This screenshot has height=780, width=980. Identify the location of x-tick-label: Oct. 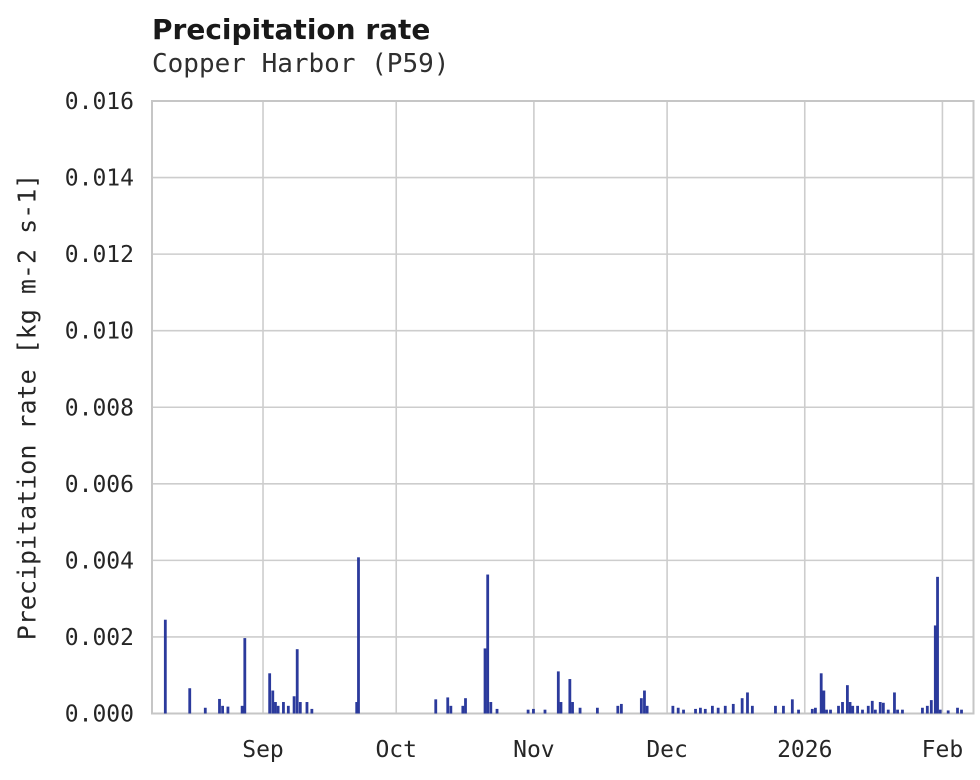
(396, 750).